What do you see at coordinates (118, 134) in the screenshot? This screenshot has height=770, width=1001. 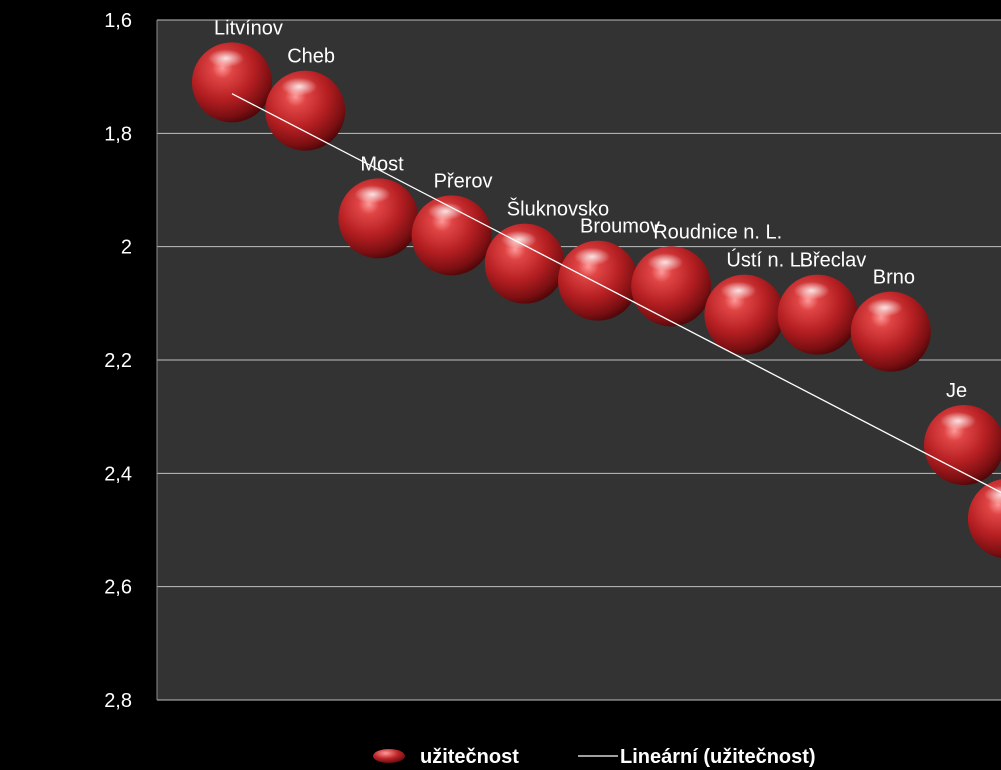 I see `y-tick-label: 1,8` at bounding box center [118, 134].